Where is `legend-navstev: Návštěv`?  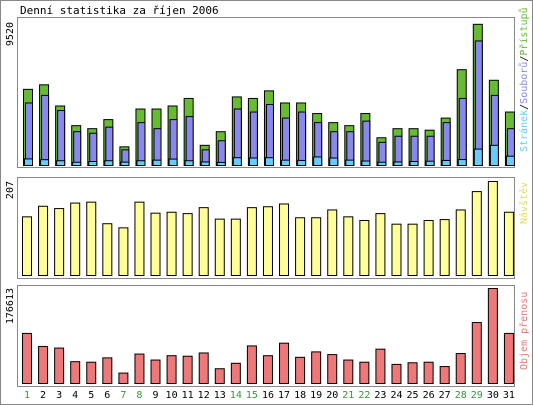
legend-navstev: Návštěv is located at coordinates (524, 203).